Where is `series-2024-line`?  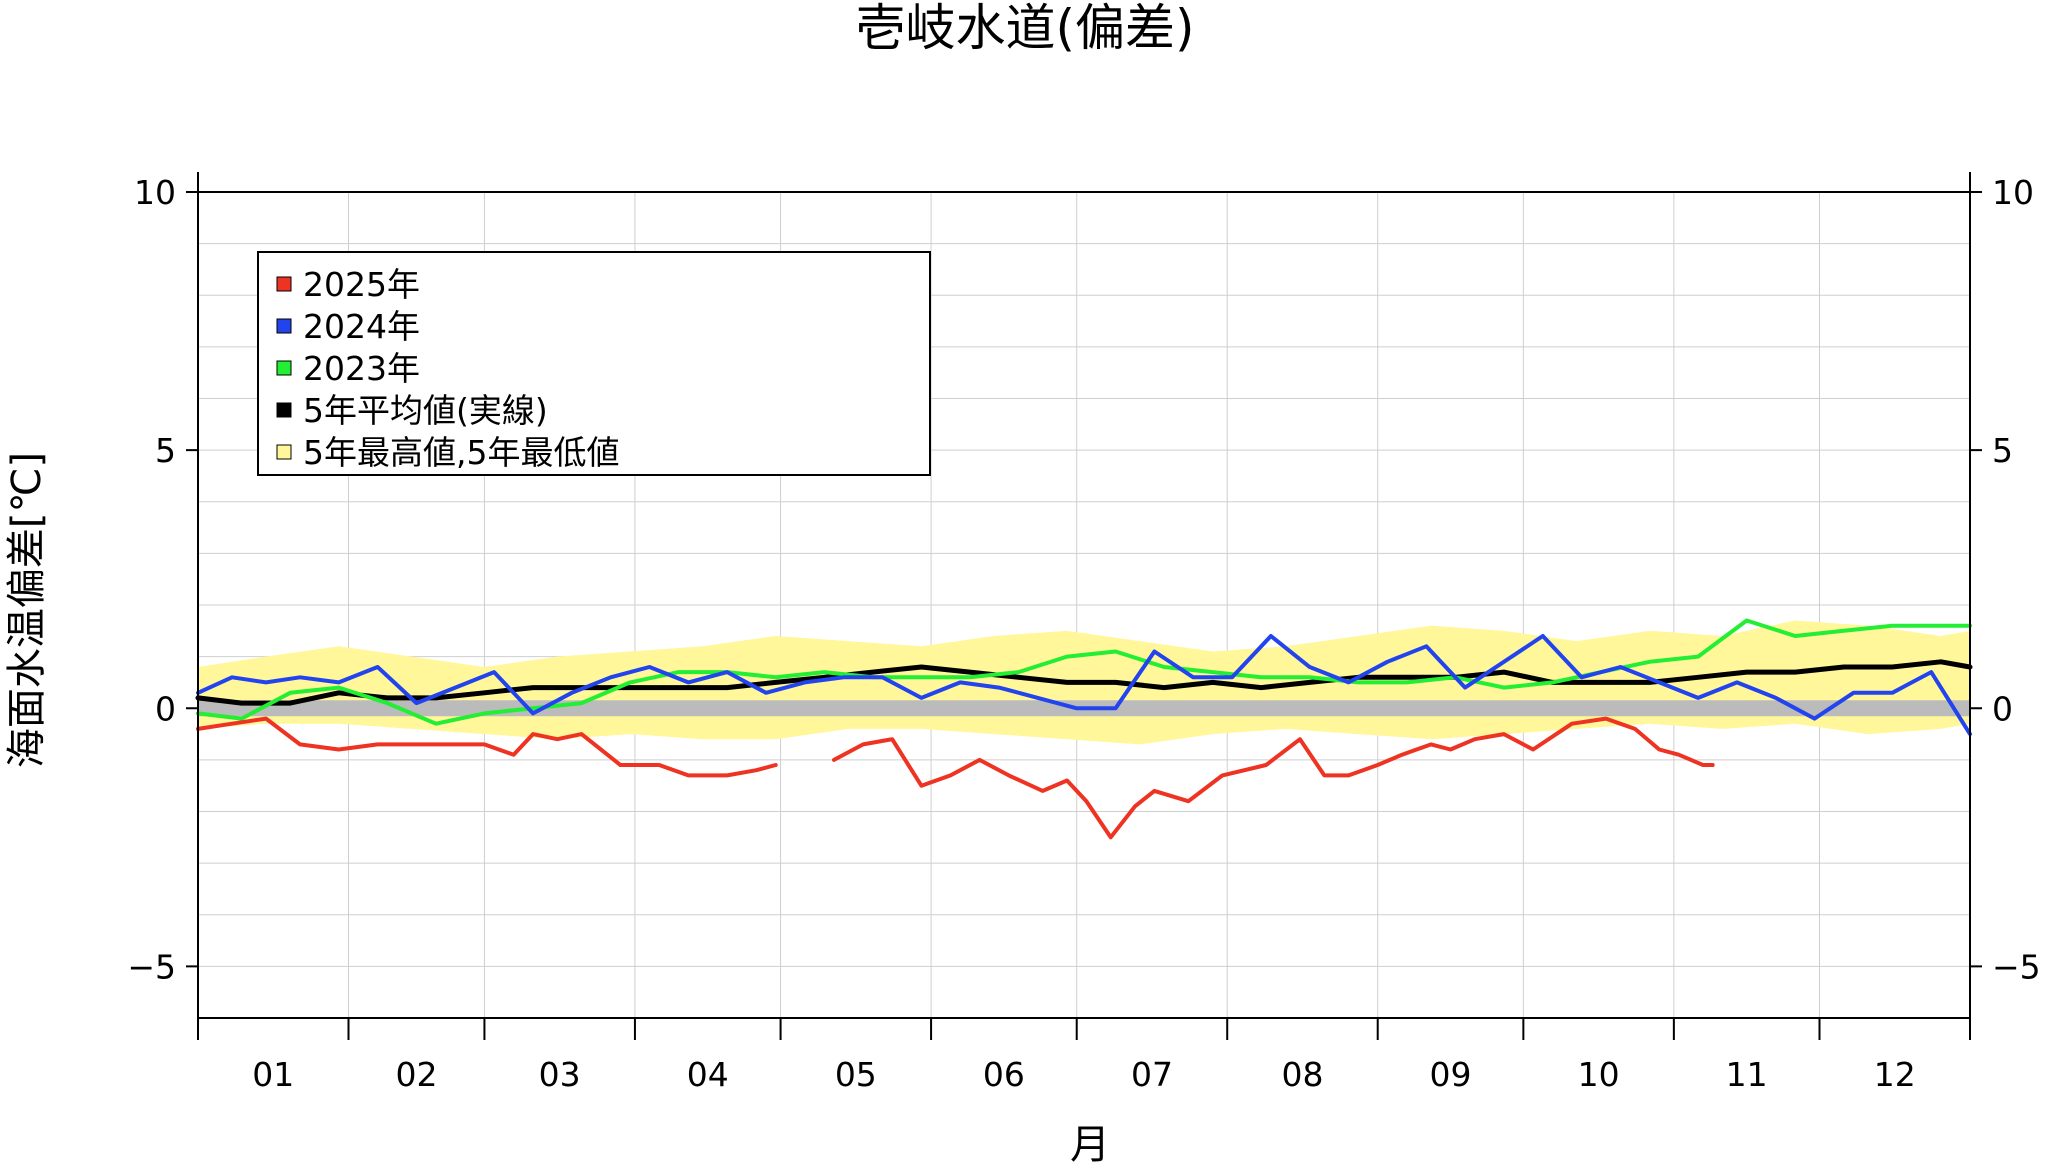
series-2024-line is located at coordinates (1084, 685).